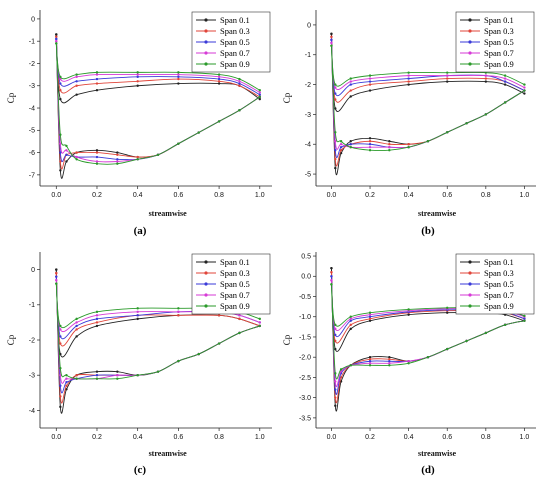  I want to click on y-tick-label: -4, so click(32, 108).